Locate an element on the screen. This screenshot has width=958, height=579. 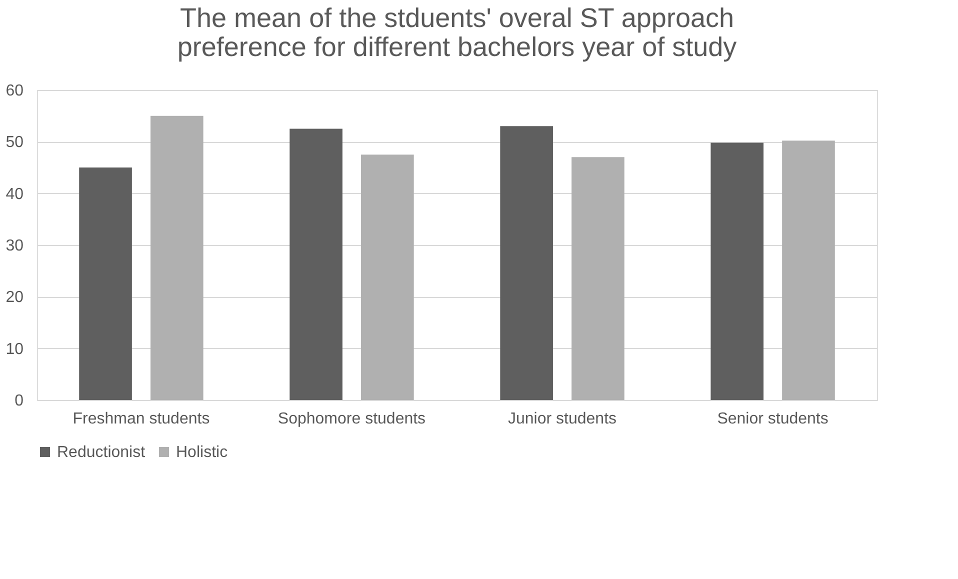
x-tick-label: Freshman students is located at coordinates (141, 419).